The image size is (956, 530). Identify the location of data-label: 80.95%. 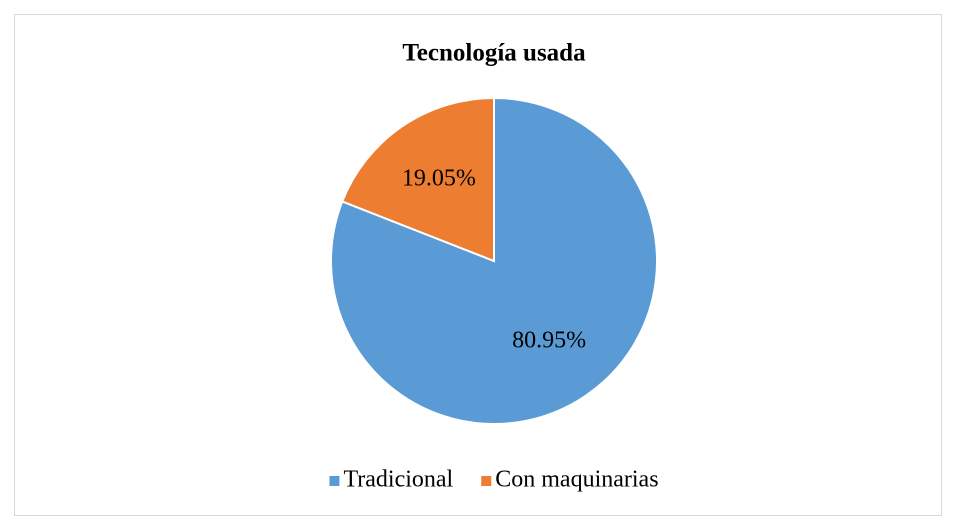
(549, 340).